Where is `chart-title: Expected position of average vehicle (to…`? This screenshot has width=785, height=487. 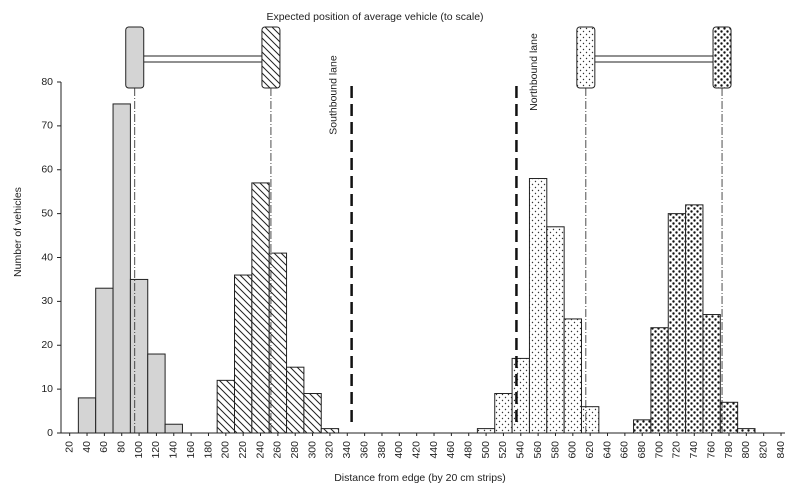 chart-title: Expected position of average vehicle (to… is located at coordinates (374, 17).